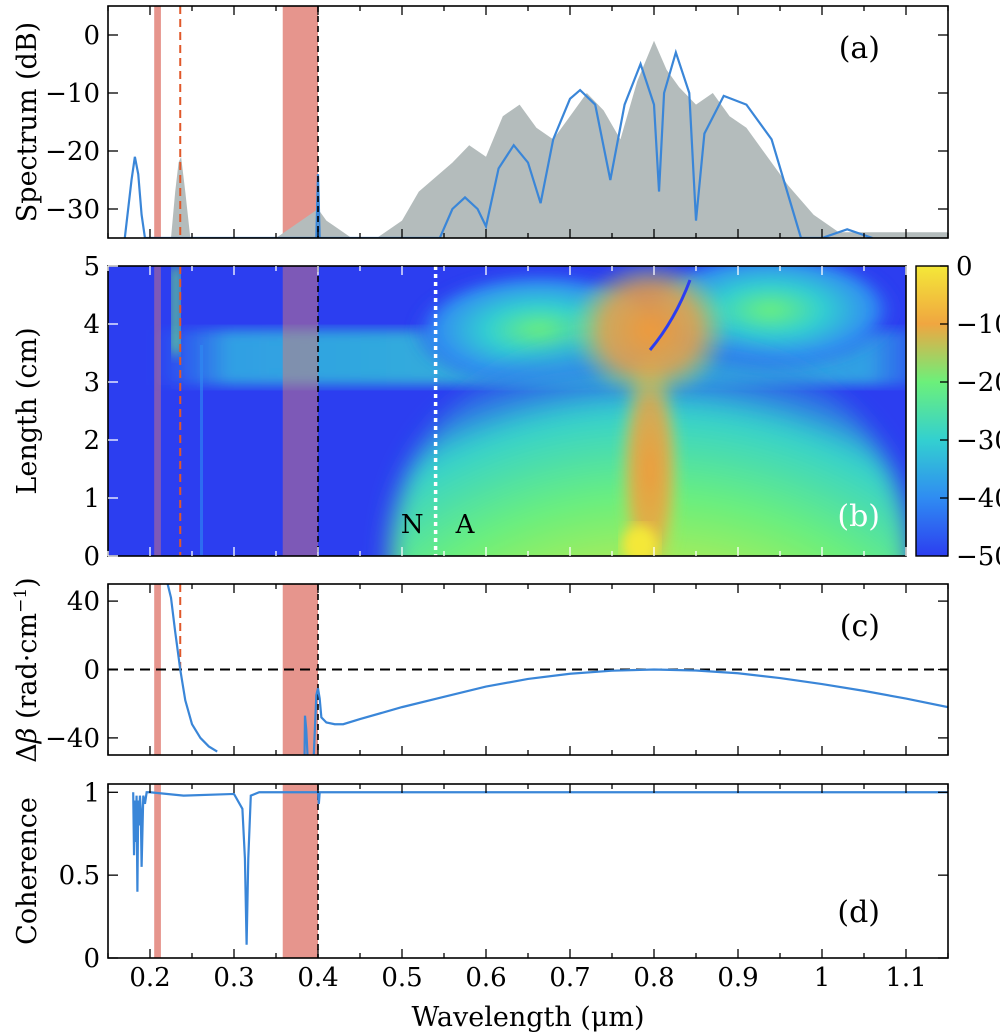 The width and height of the screenshot is (1000, 1036). What do you see at coordinates (465, 525) in the screenshot?
I see `anomalous-dispersion-label: A` at bounding box center [465, 525].